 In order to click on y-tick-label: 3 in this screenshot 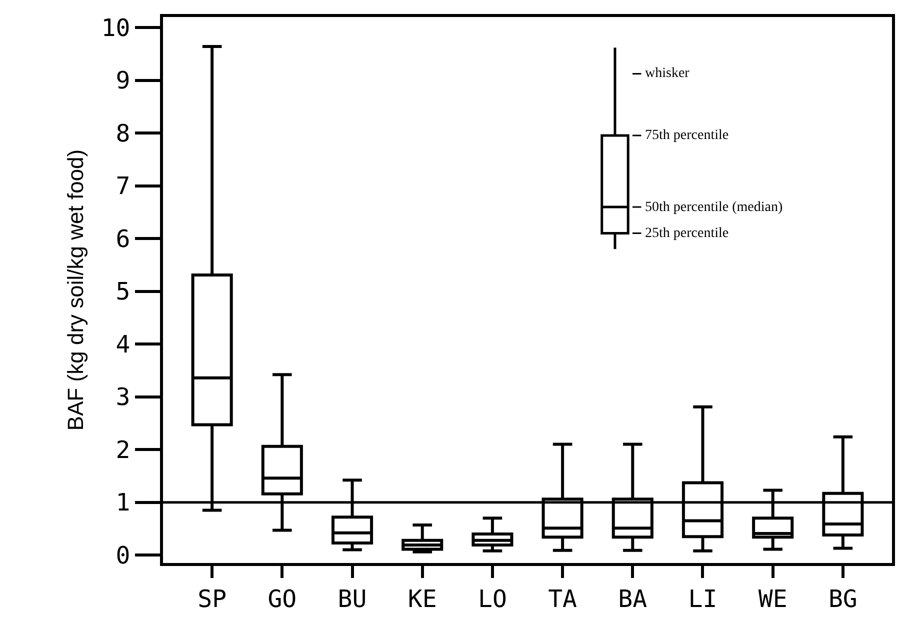, I will do `click(123, 397)`.